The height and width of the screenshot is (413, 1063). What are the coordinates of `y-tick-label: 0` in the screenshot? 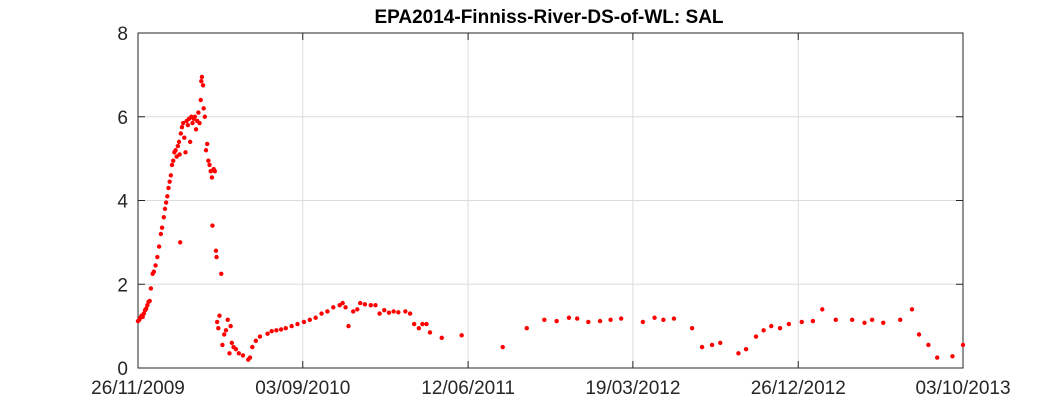 It's located at (122, 369).